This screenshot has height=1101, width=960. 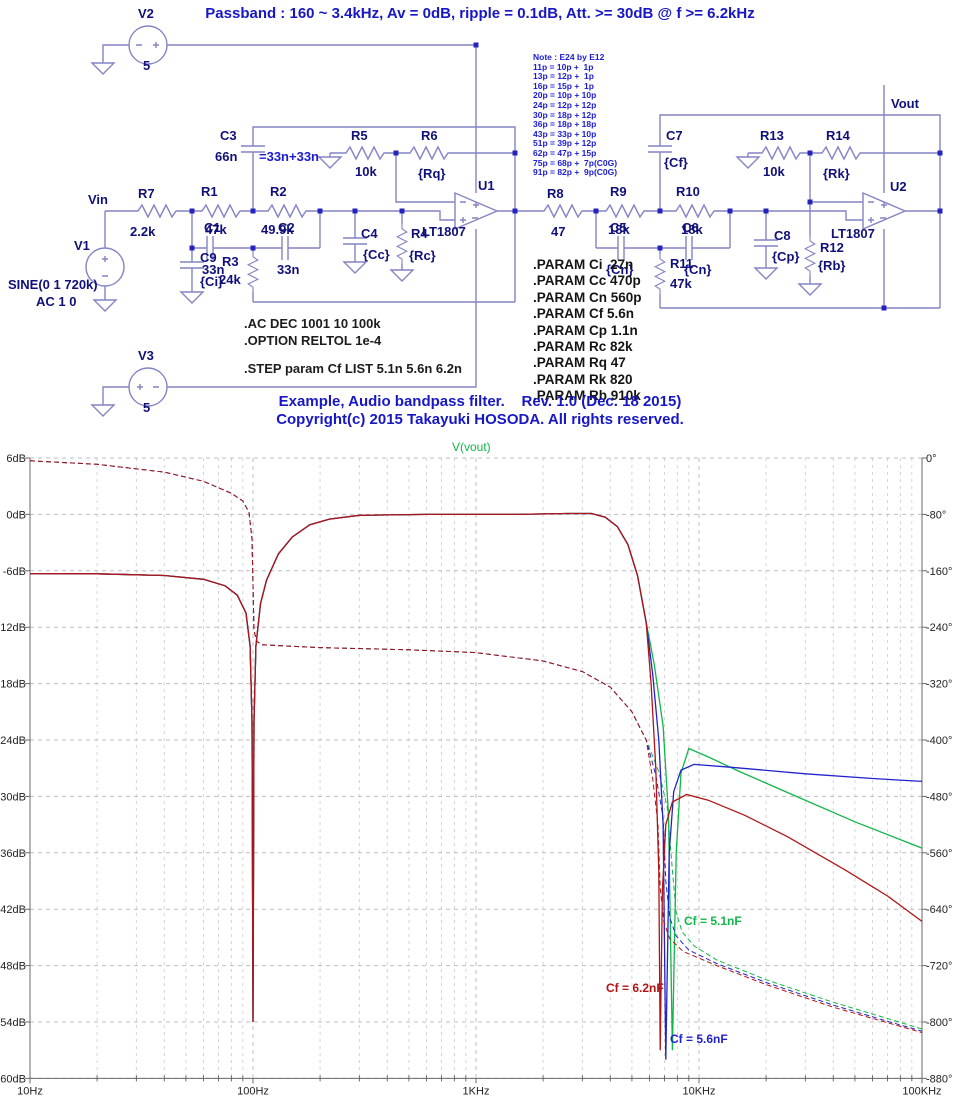 I want to click on label-r9-name: R9, so click(x=618, y=191).